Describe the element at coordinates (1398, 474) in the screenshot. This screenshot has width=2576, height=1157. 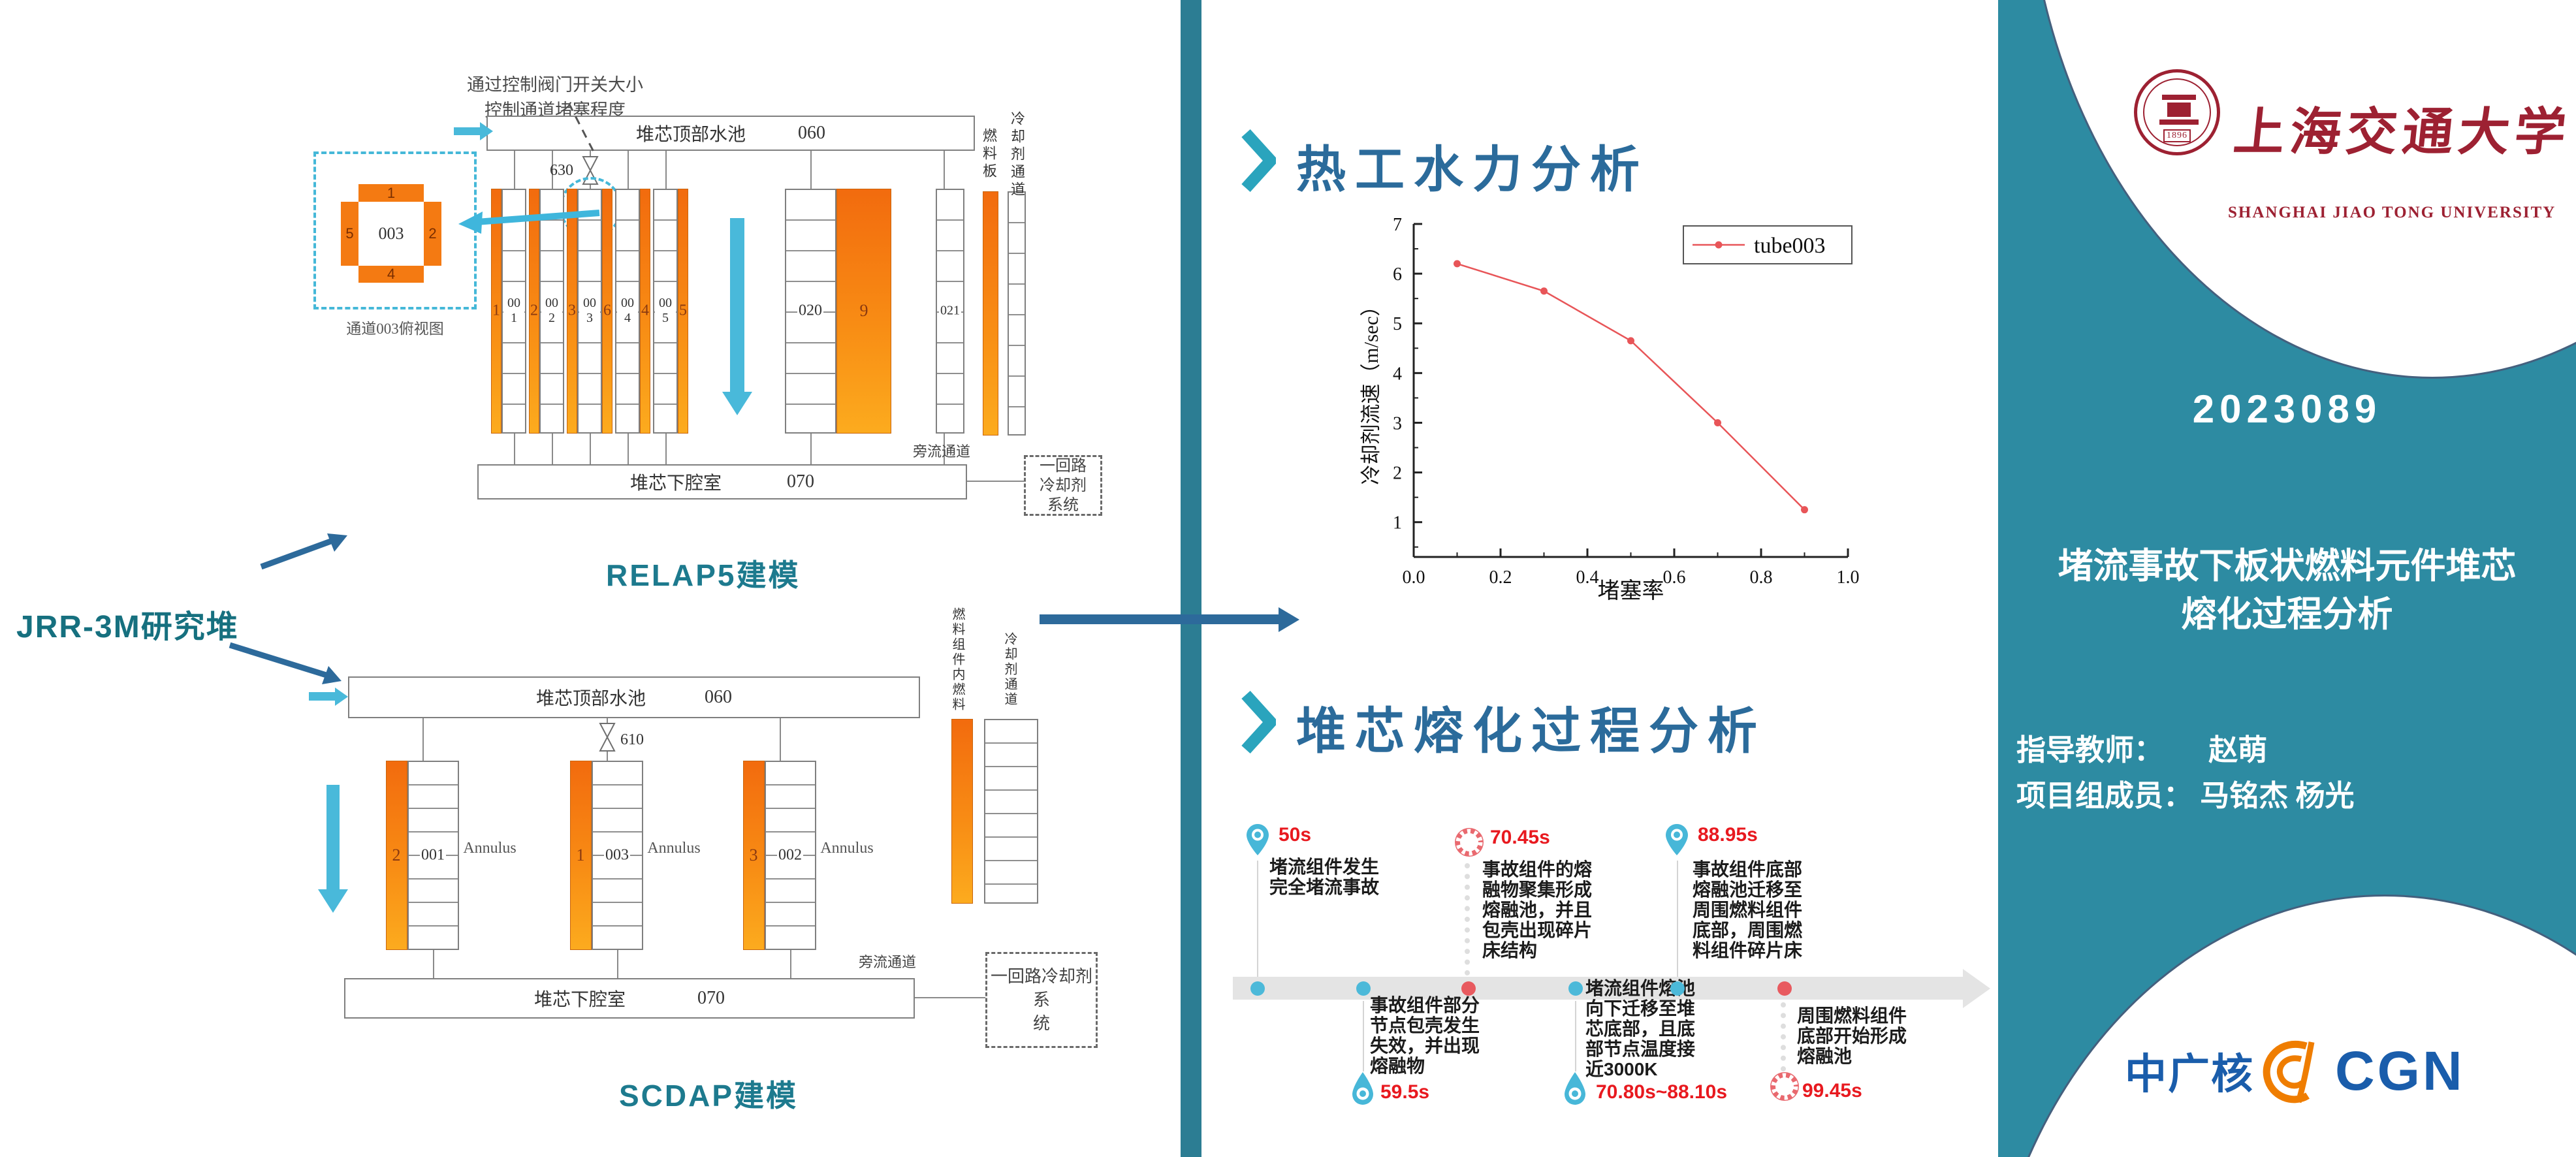
I see `svg-text: 2` at that location.